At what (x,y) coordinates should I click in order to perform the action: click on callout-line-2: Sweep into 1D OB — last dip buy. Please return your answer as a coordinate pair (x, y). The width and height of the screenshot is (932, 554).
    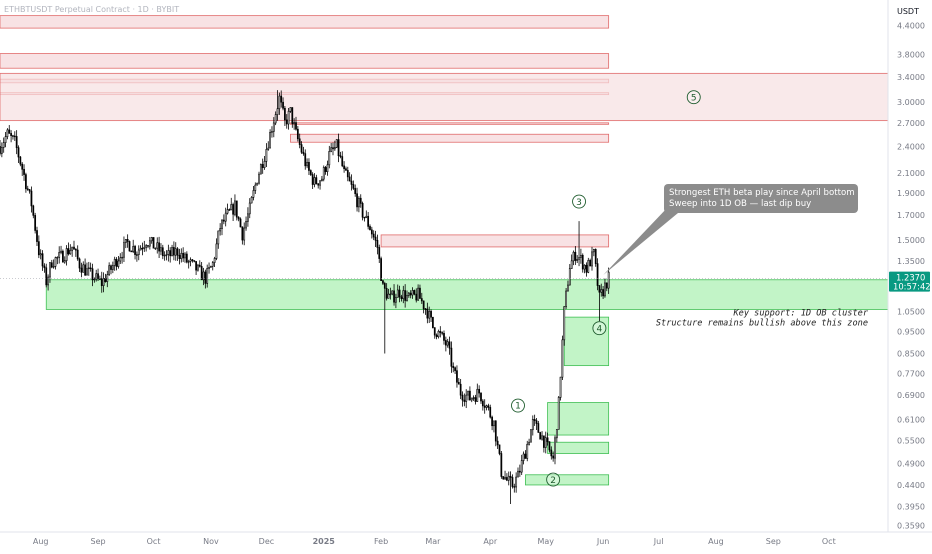
    Looking at the image, I should click on (740, 204).